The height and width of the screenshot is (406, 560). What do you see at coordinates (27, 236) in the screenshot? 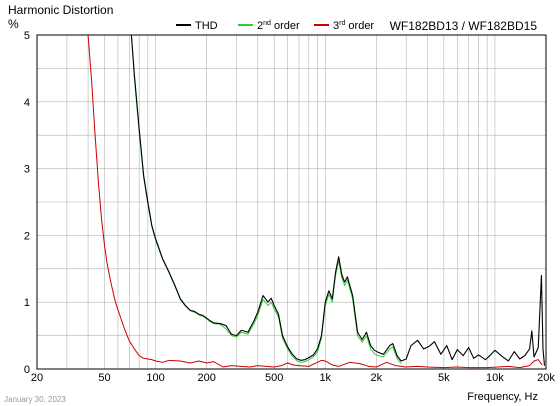
I see `y-tick-label: 2` at bounding box center [27, 236].